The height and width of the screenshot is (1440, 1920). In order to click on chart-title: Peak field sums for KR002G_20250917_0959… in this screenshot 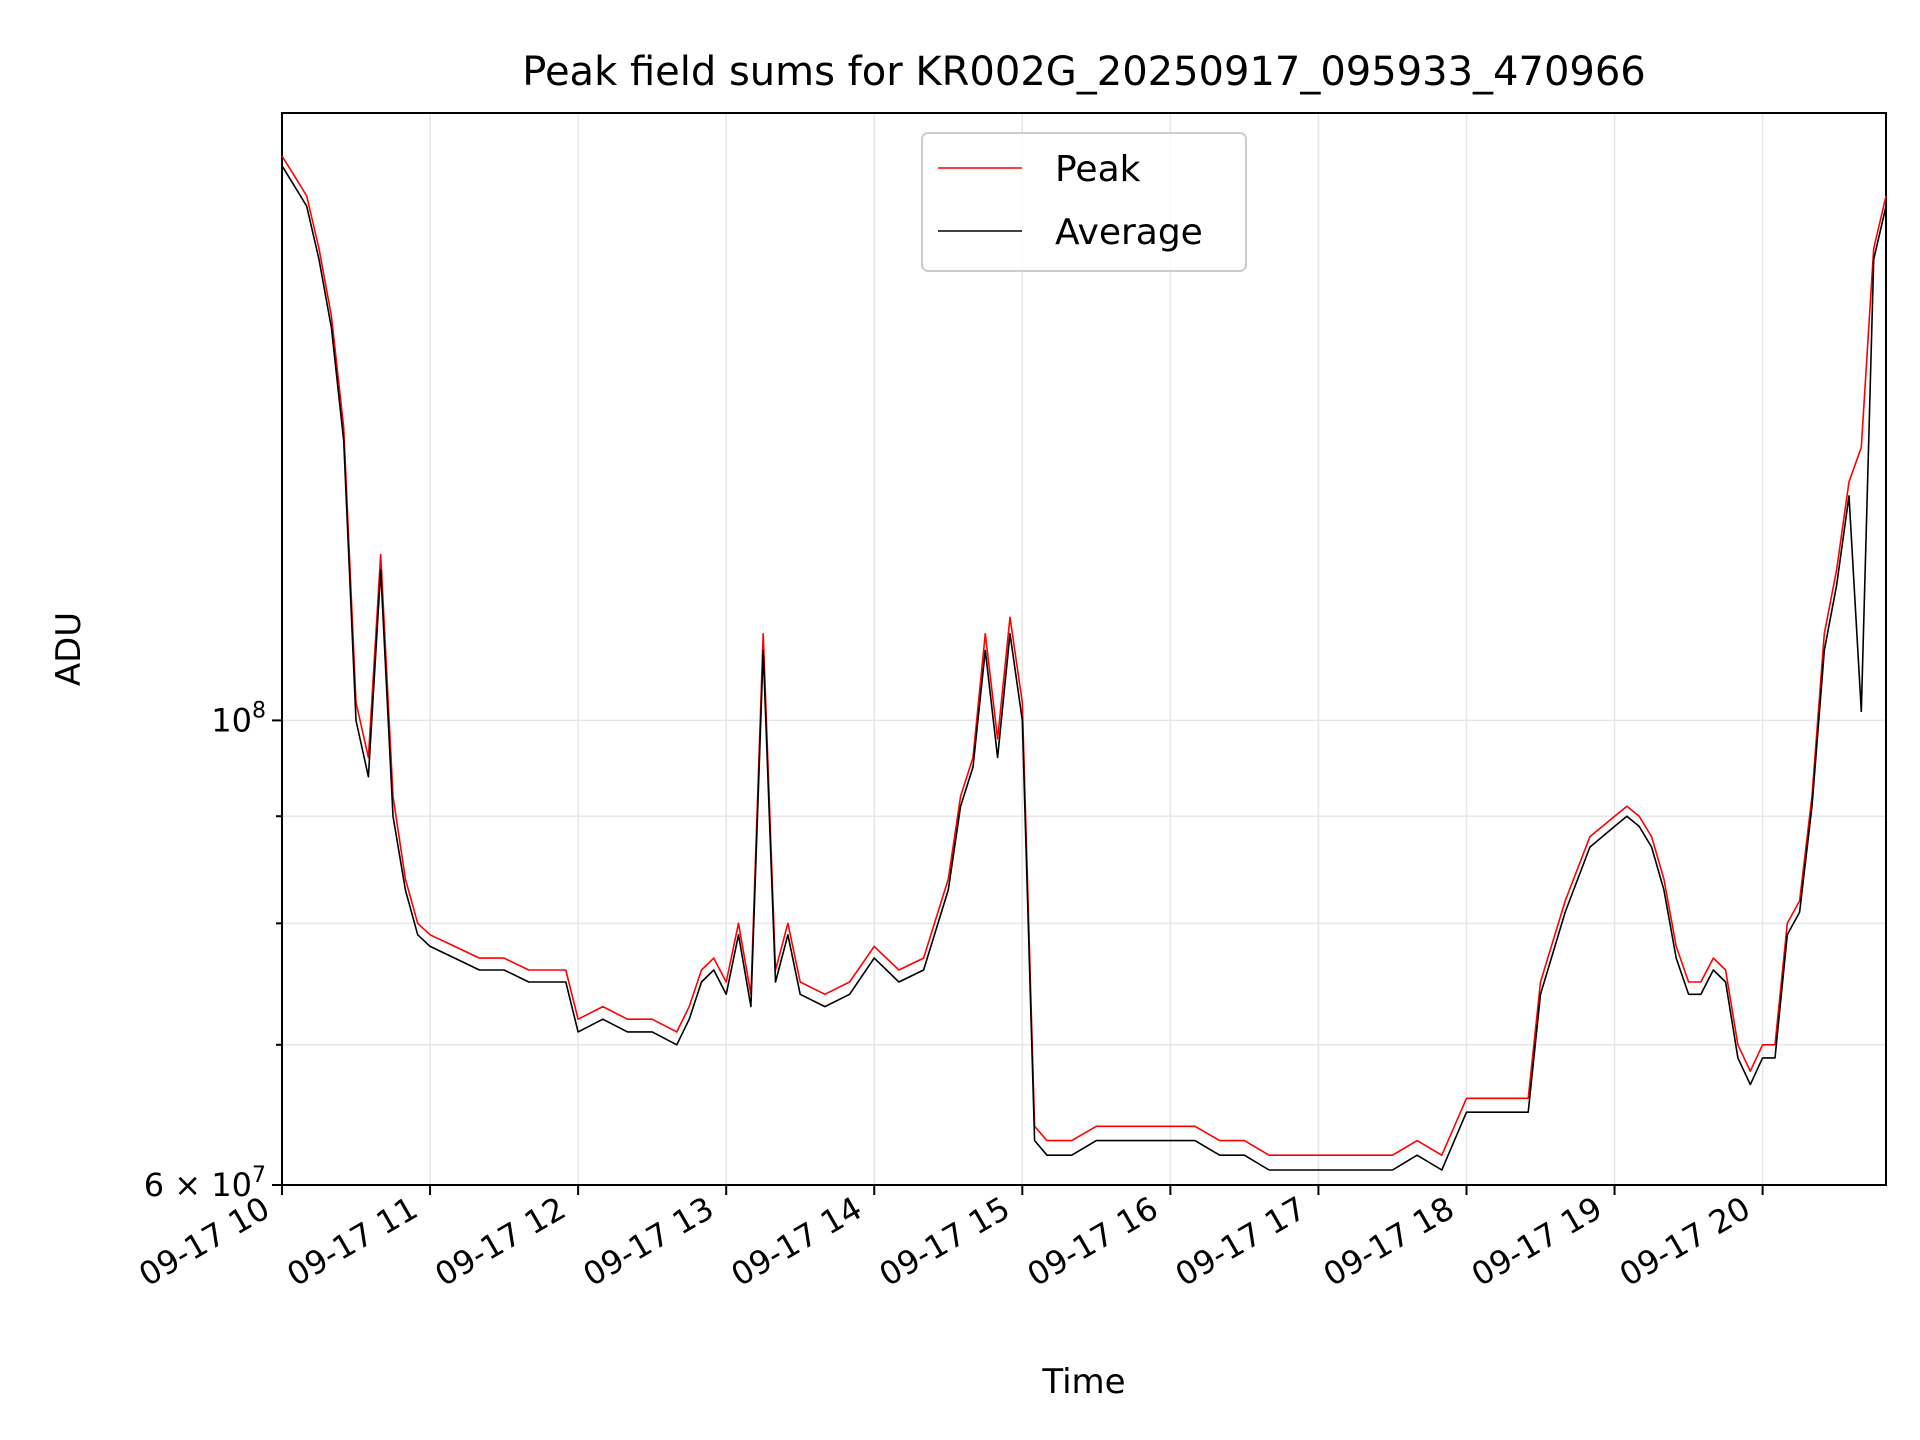, I will do `click(1084, 72)`.